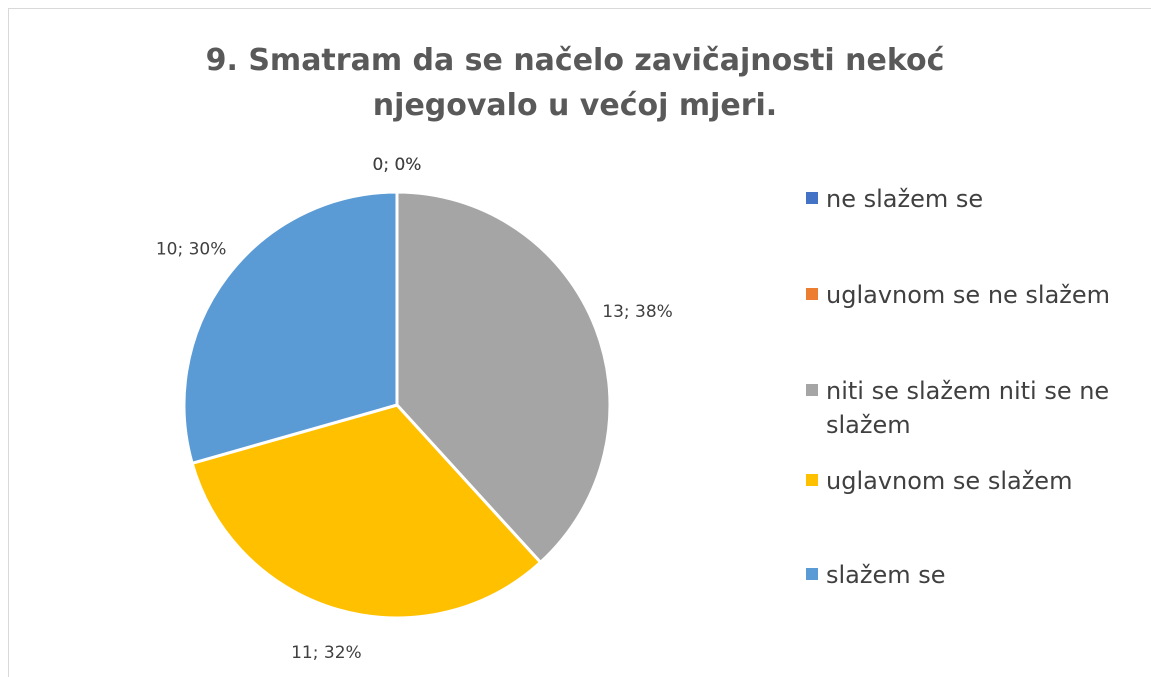 This screenshot has width=1151, height=677. I want to click on legend-label: ne slažem se, so click(905, 199).